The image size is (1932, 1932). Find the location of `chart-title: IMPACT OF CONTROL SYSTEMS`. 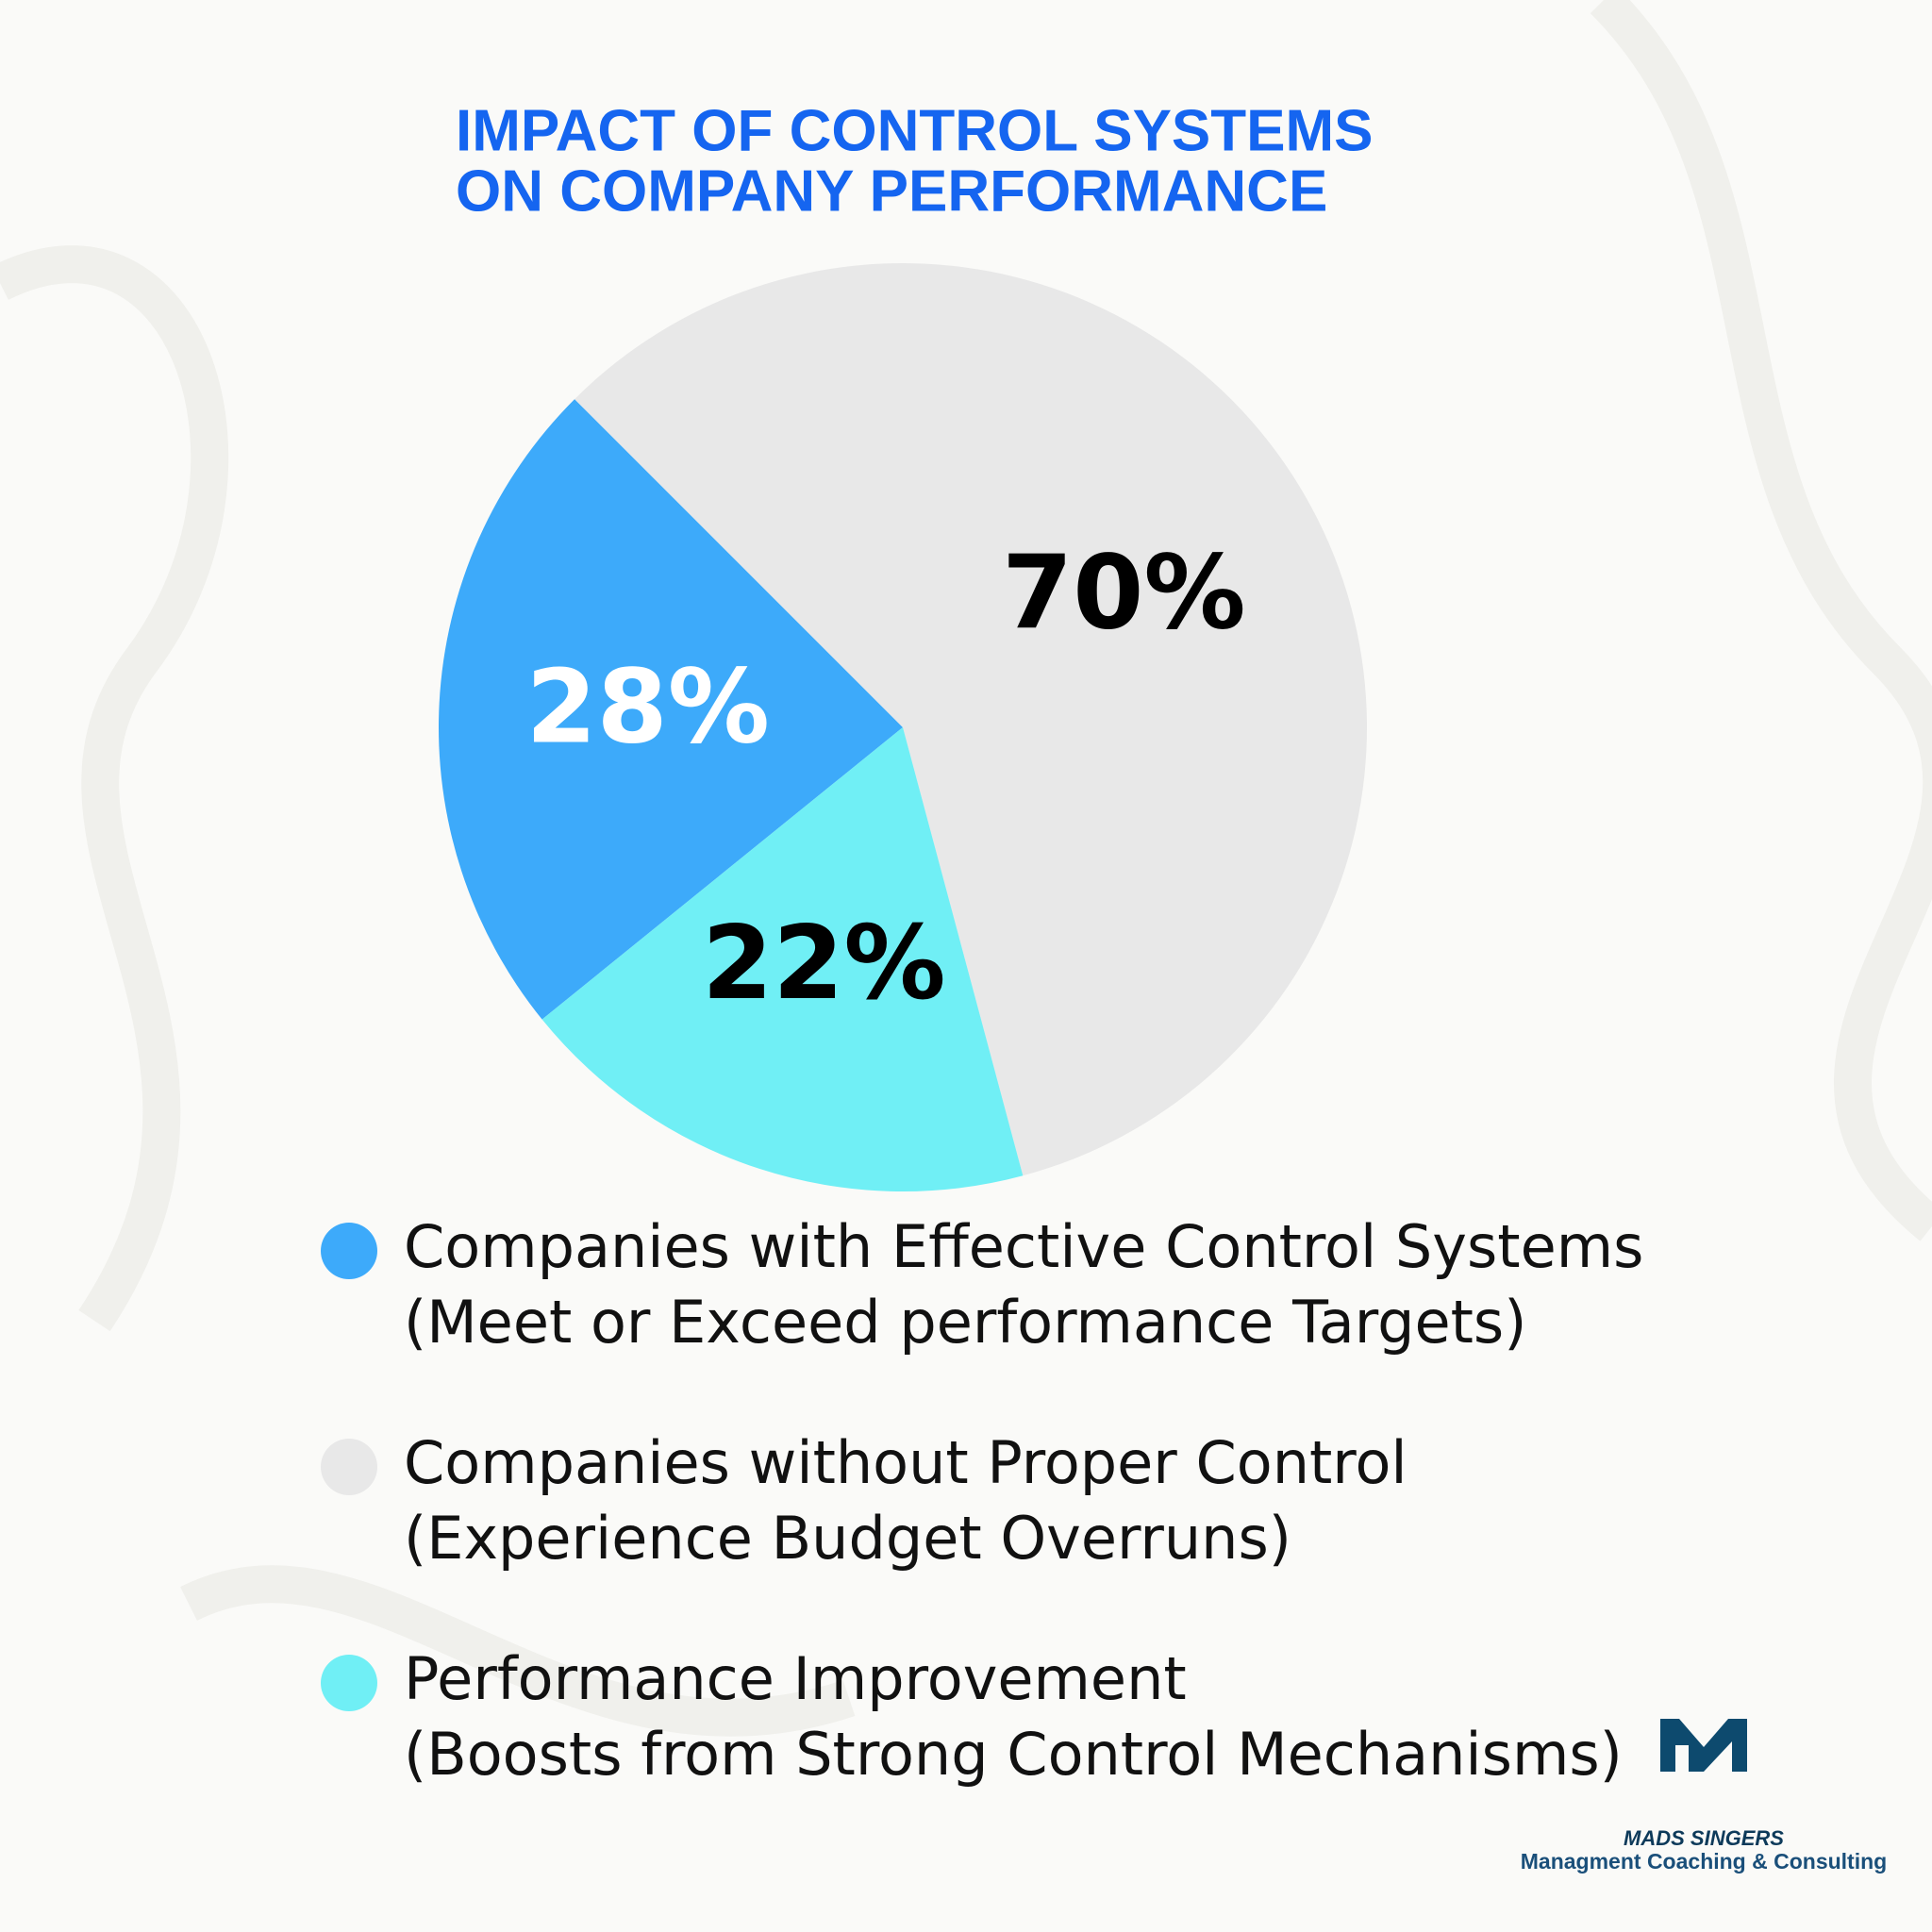

chart-title: IMPACT OF CONTROL SYSTEMS is located at coordinates (915, 130).